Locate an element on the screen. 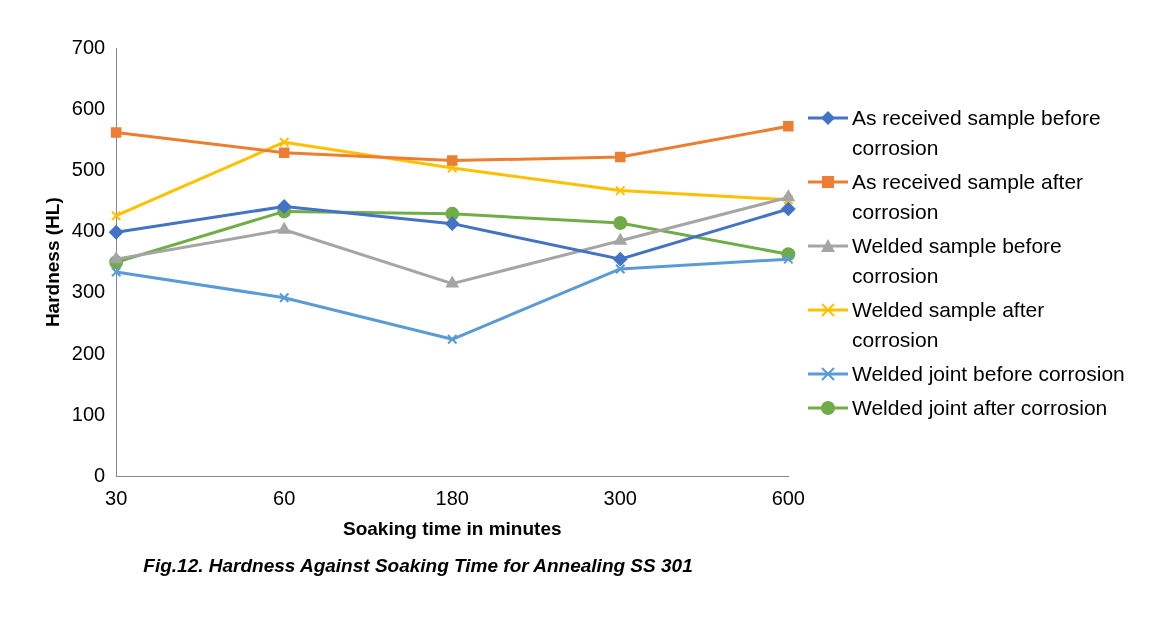 Image resolution: width=1151 pixels, height=626 pixels. legend-label: As received sample after corrosion is located at coordinates (968, 197).